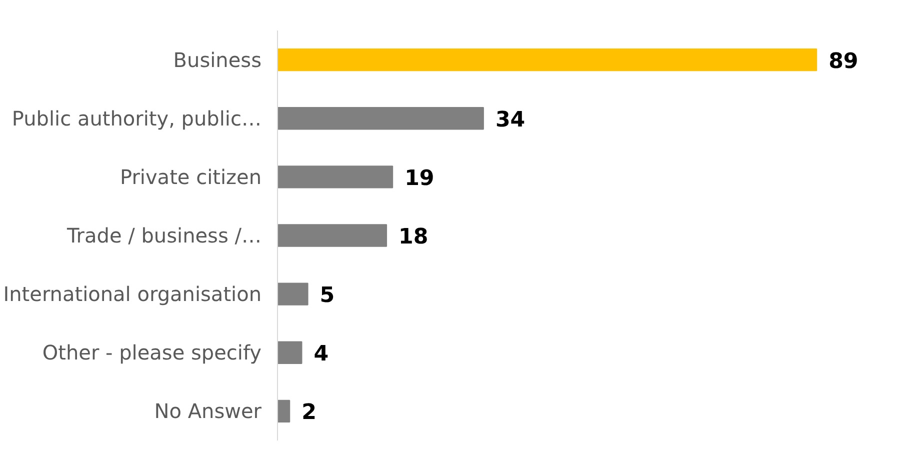 The width and height of the screenshot is (917, 473). I want to click on data-label: 5, so click(327, 295).